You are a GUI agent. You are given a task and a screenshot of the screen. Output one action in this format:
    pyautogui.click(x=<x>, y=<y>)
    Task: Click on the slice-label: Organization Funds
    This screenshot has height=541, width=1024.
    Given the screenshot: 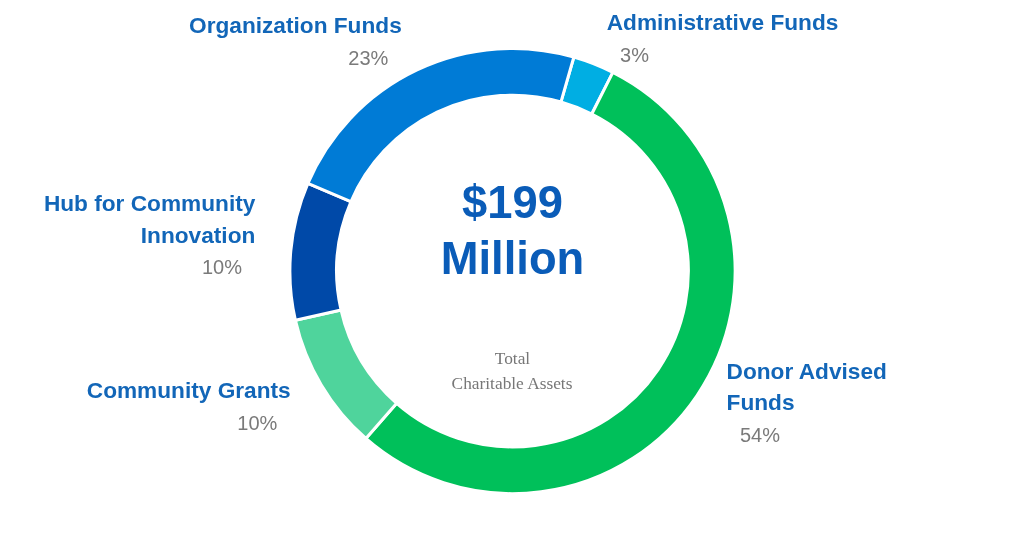 What is the action you would take?
    pyautogui.click(x=295, y=24)
    